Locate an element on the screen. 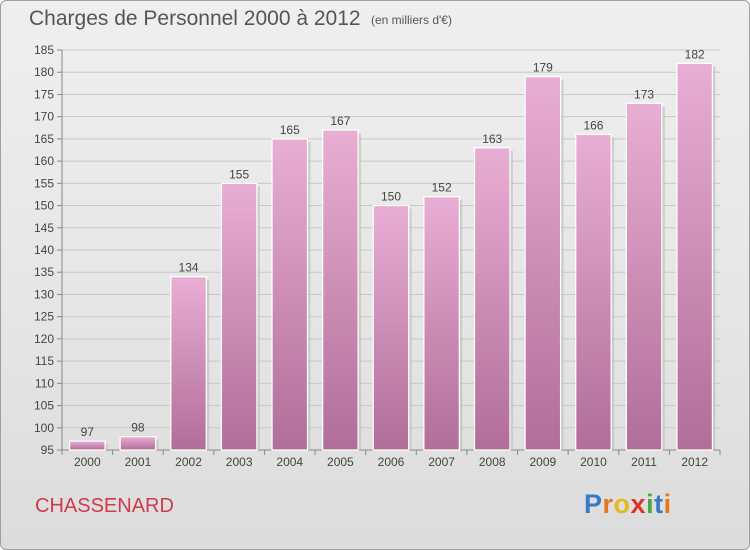 The width and height of the screenshot is (750, 550). y-tick-label: 140 is located at coordinates (44, 250).